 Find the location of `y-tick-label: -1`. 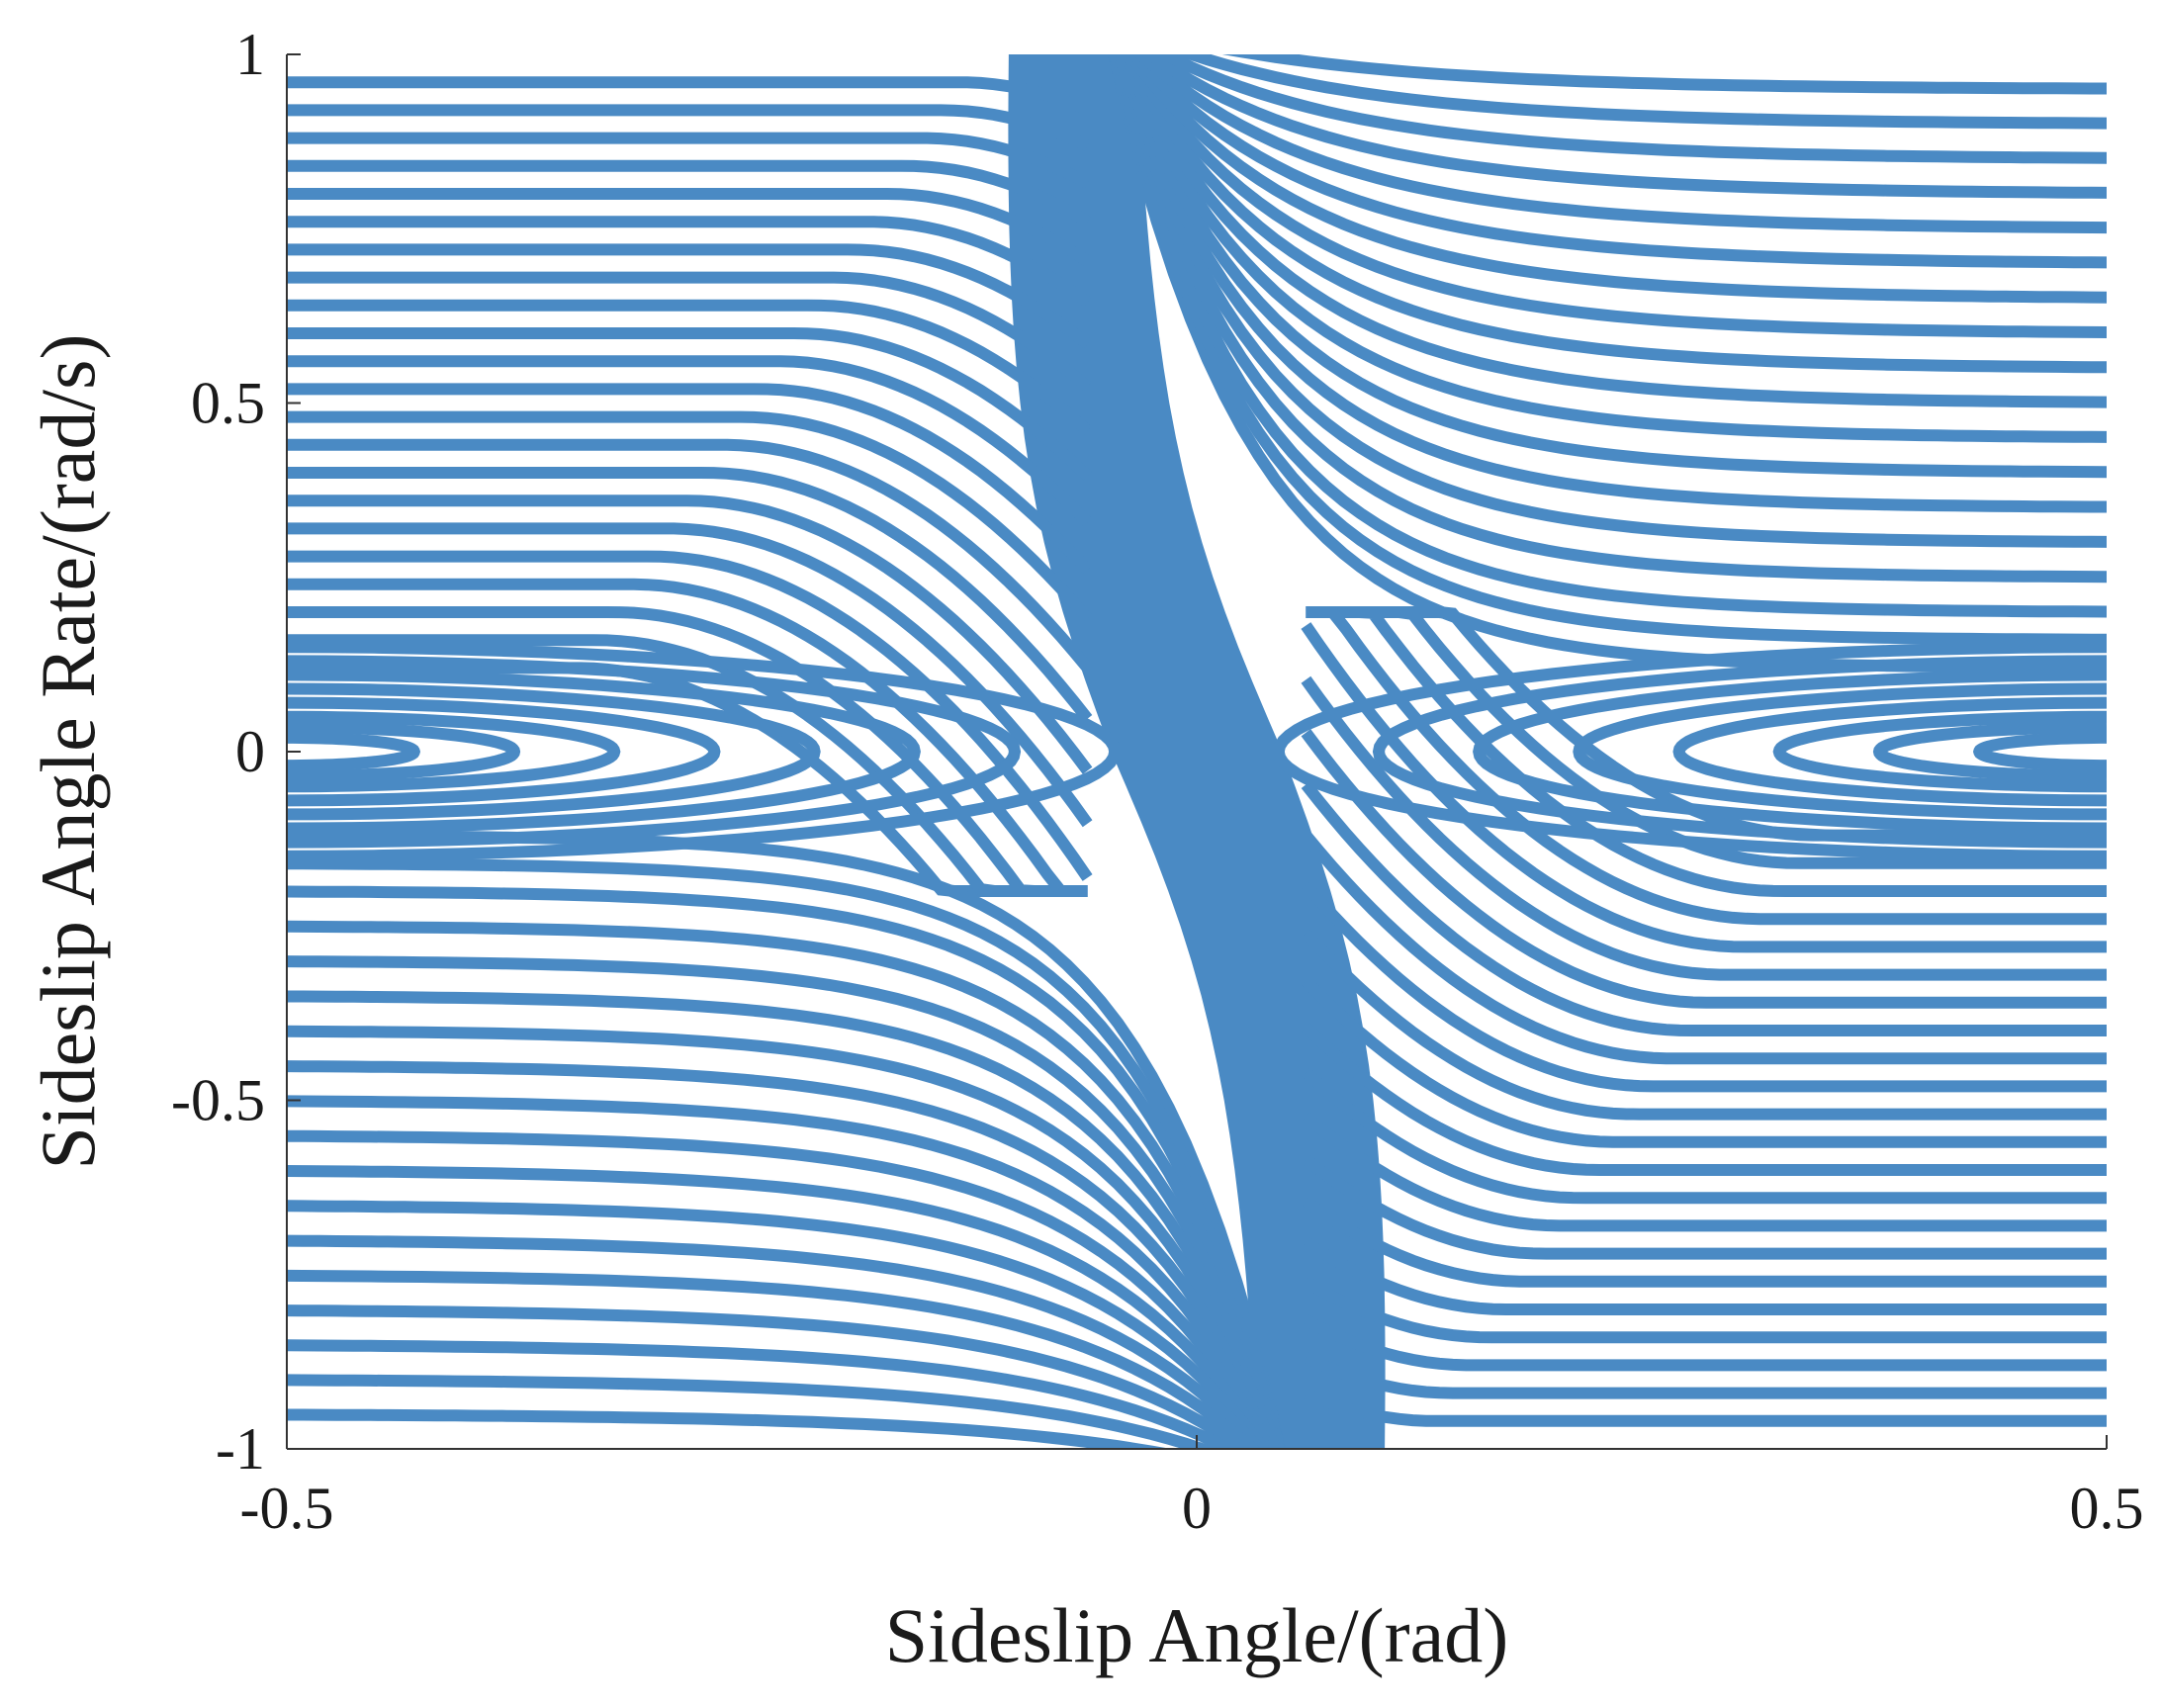

y-tick-label: -1 is located at coordinates (240, 1449).